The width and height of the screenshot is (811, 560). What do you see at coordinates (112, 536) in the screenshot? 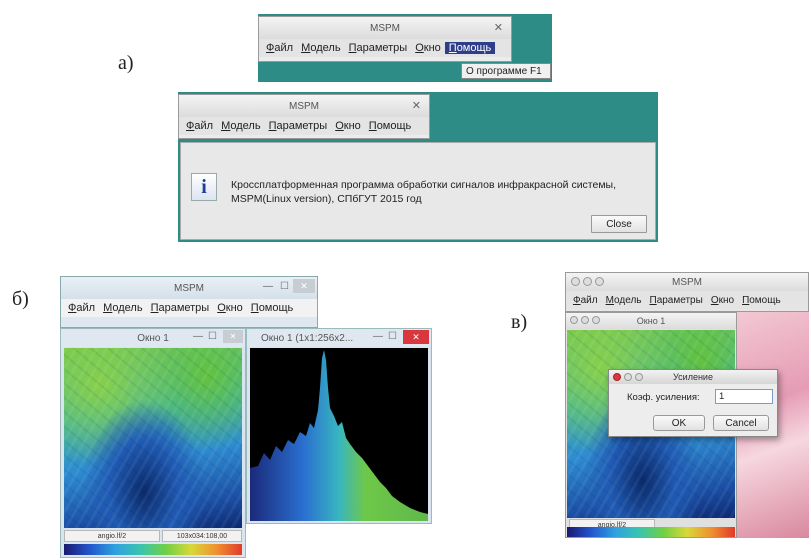
I see `status-file: angio.lf/2` at bounding box center [112, 536].